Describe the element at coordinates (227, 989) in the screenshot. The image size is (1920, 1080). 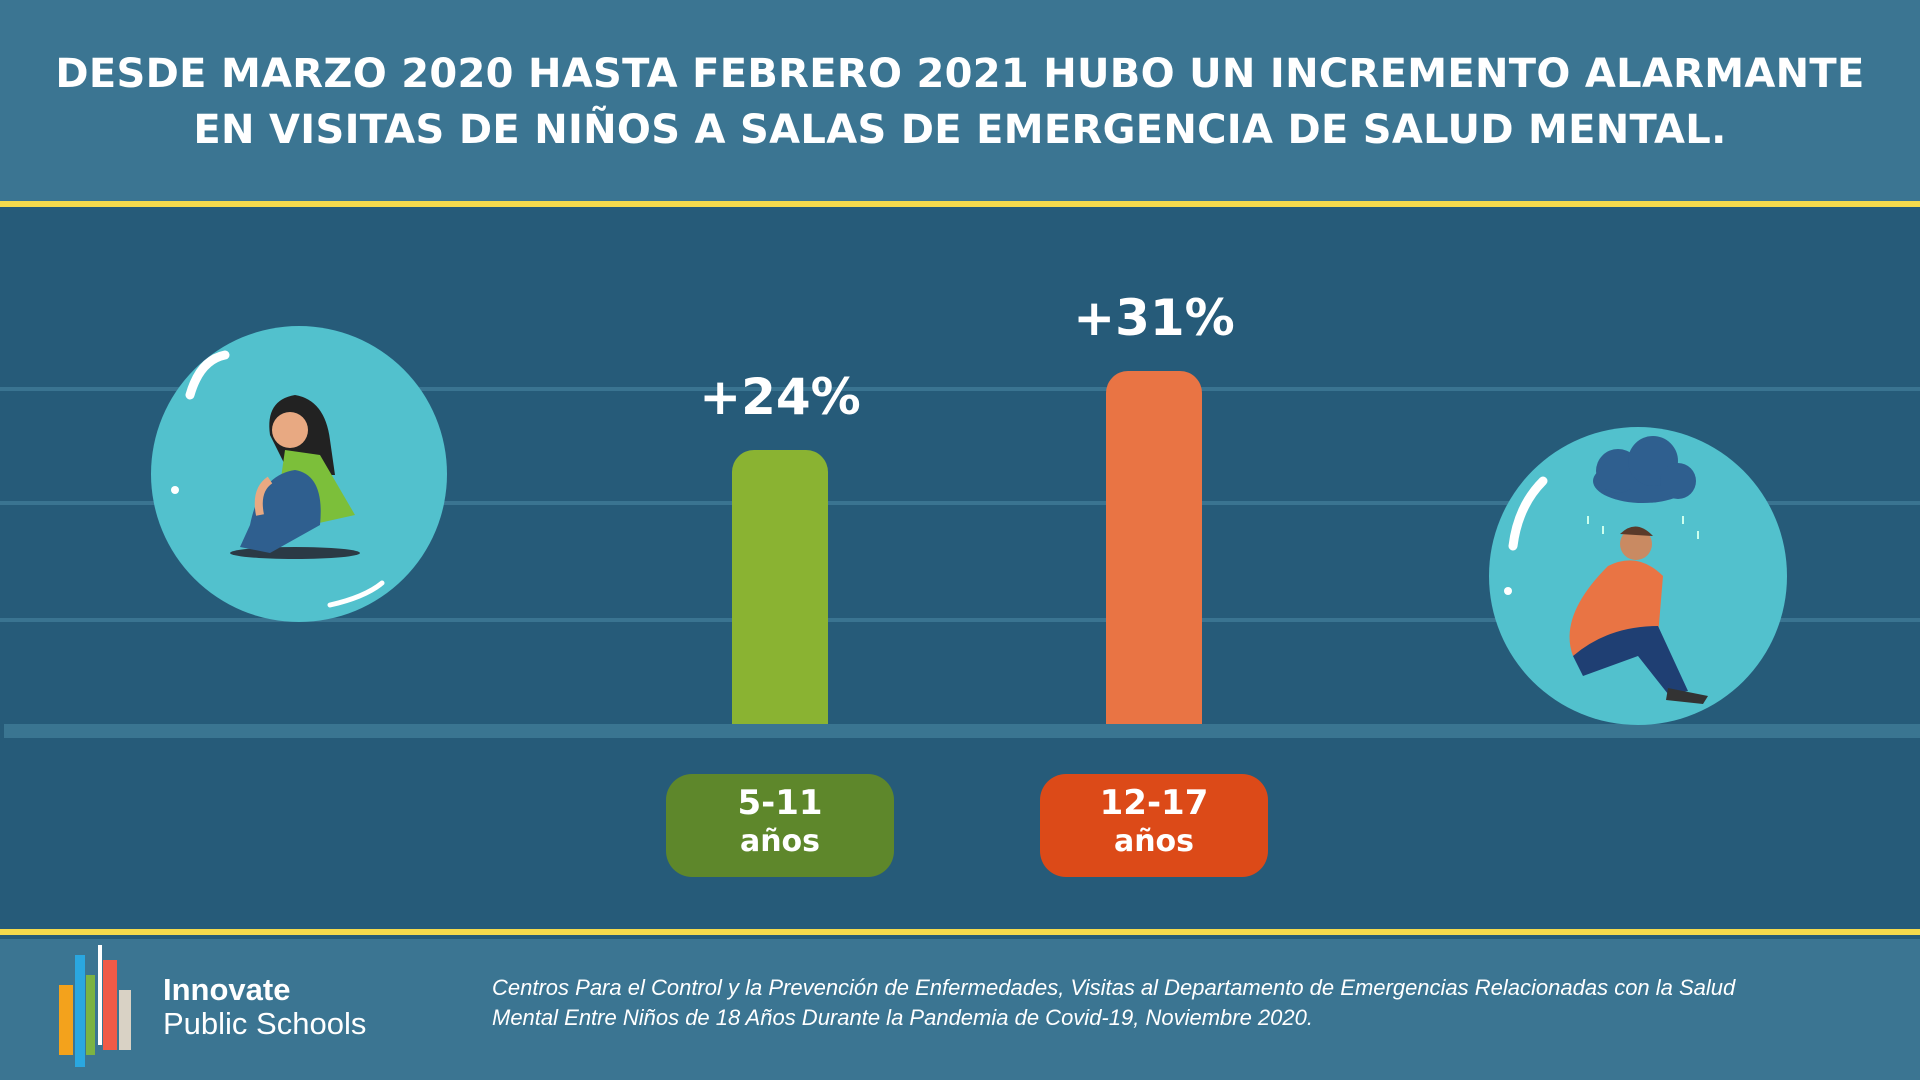
I see `brand-name: Innovate` at that location.